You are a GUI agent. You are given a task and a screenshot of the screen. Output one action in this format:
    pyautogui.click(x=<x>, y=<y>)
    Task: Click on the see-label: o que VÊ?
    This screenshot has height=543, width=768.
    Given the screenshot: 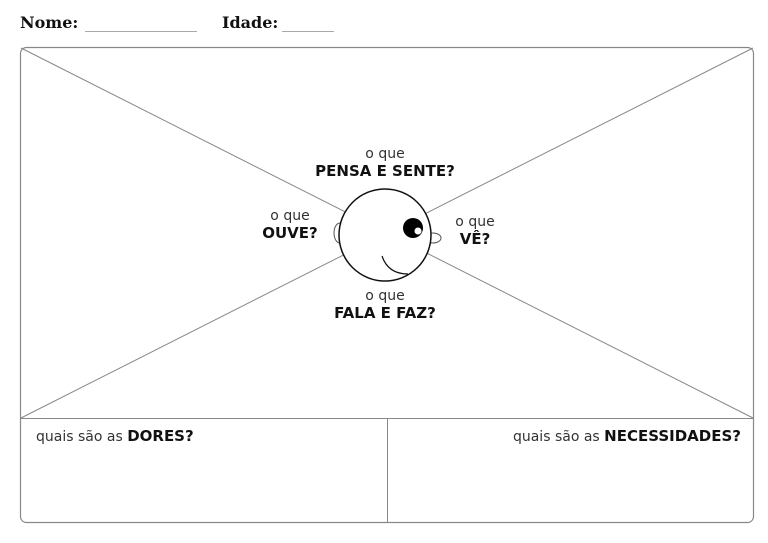 What is the action you would take?
    pyautogui.click(x=475, y=231)
    